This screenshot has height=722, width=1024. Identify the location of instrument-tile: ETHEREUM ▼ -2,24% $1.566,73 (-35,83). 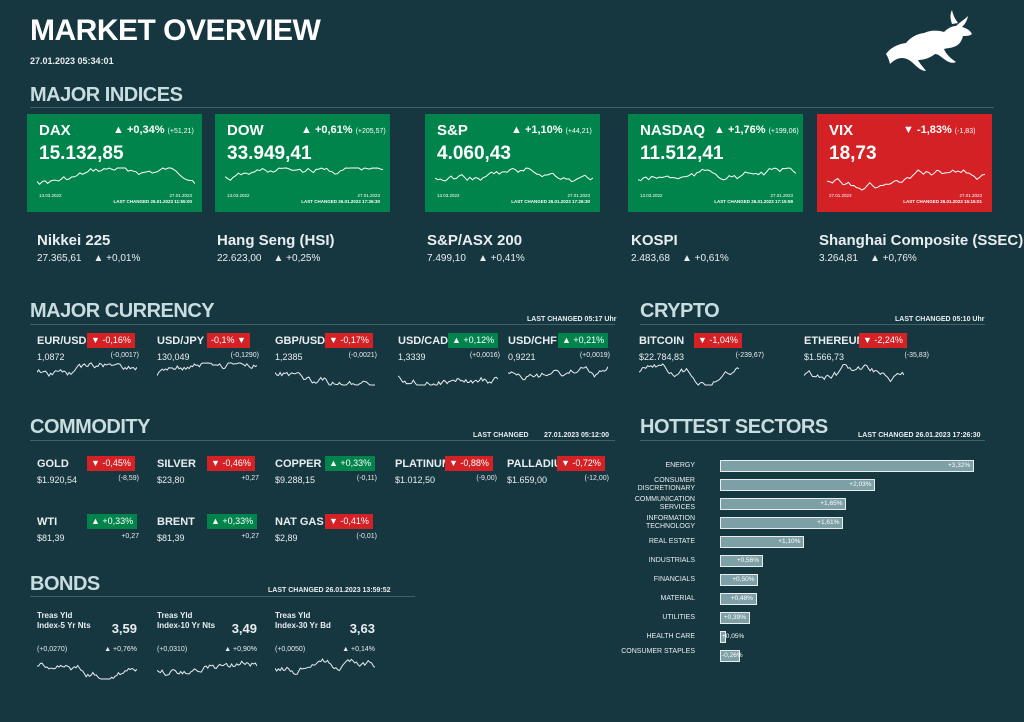
(866, 362).